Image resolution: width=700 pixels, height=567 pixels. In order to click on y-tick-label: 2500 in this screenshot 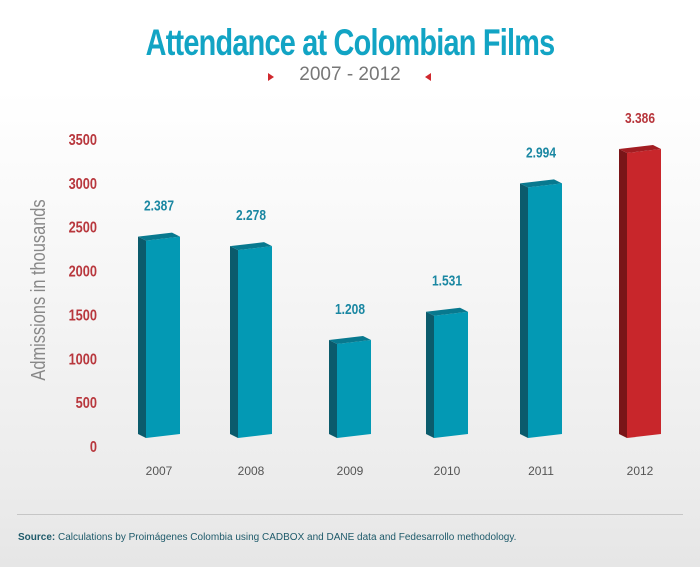, I will do `click(83, 228)`.